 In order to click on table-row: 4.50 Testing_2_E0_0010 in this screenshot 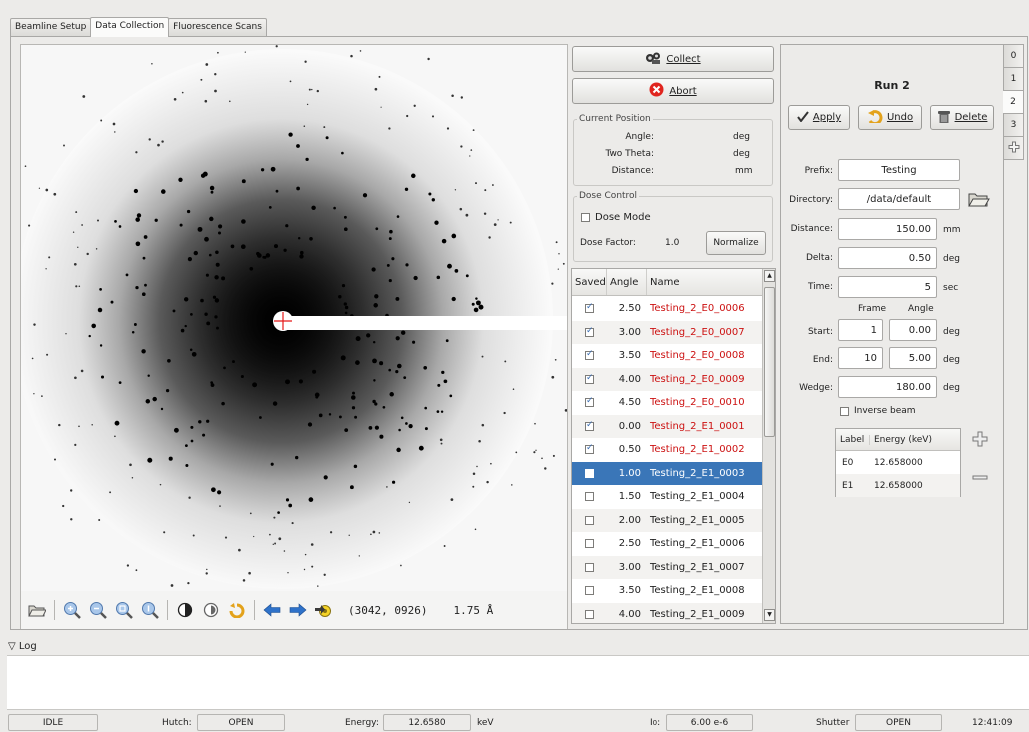, I will do `click(667, 403)`.